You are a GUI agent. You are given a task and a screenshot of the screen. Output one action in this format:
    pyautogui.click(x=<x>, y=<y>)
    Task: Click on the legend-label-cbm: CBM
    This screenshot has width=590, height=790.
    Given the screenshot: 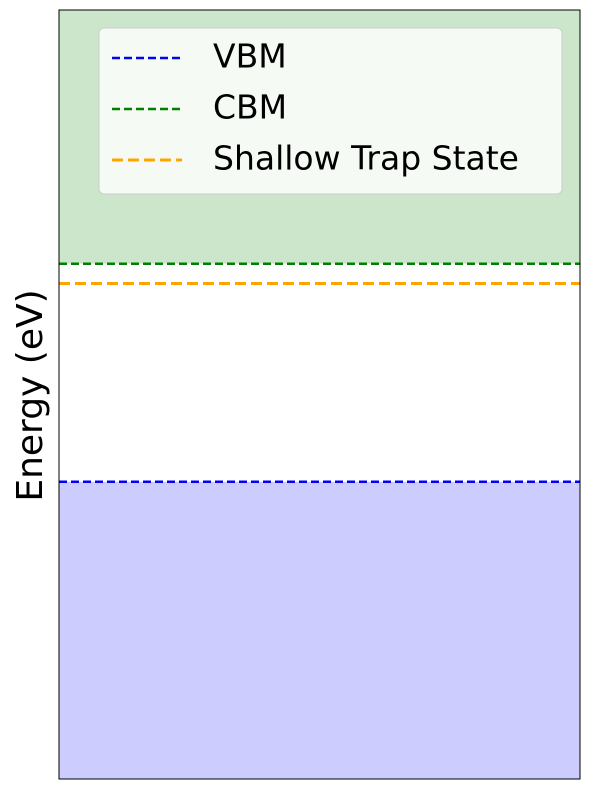 What is the action you would take?
    pyautogui.click(x=250, y=107)
    